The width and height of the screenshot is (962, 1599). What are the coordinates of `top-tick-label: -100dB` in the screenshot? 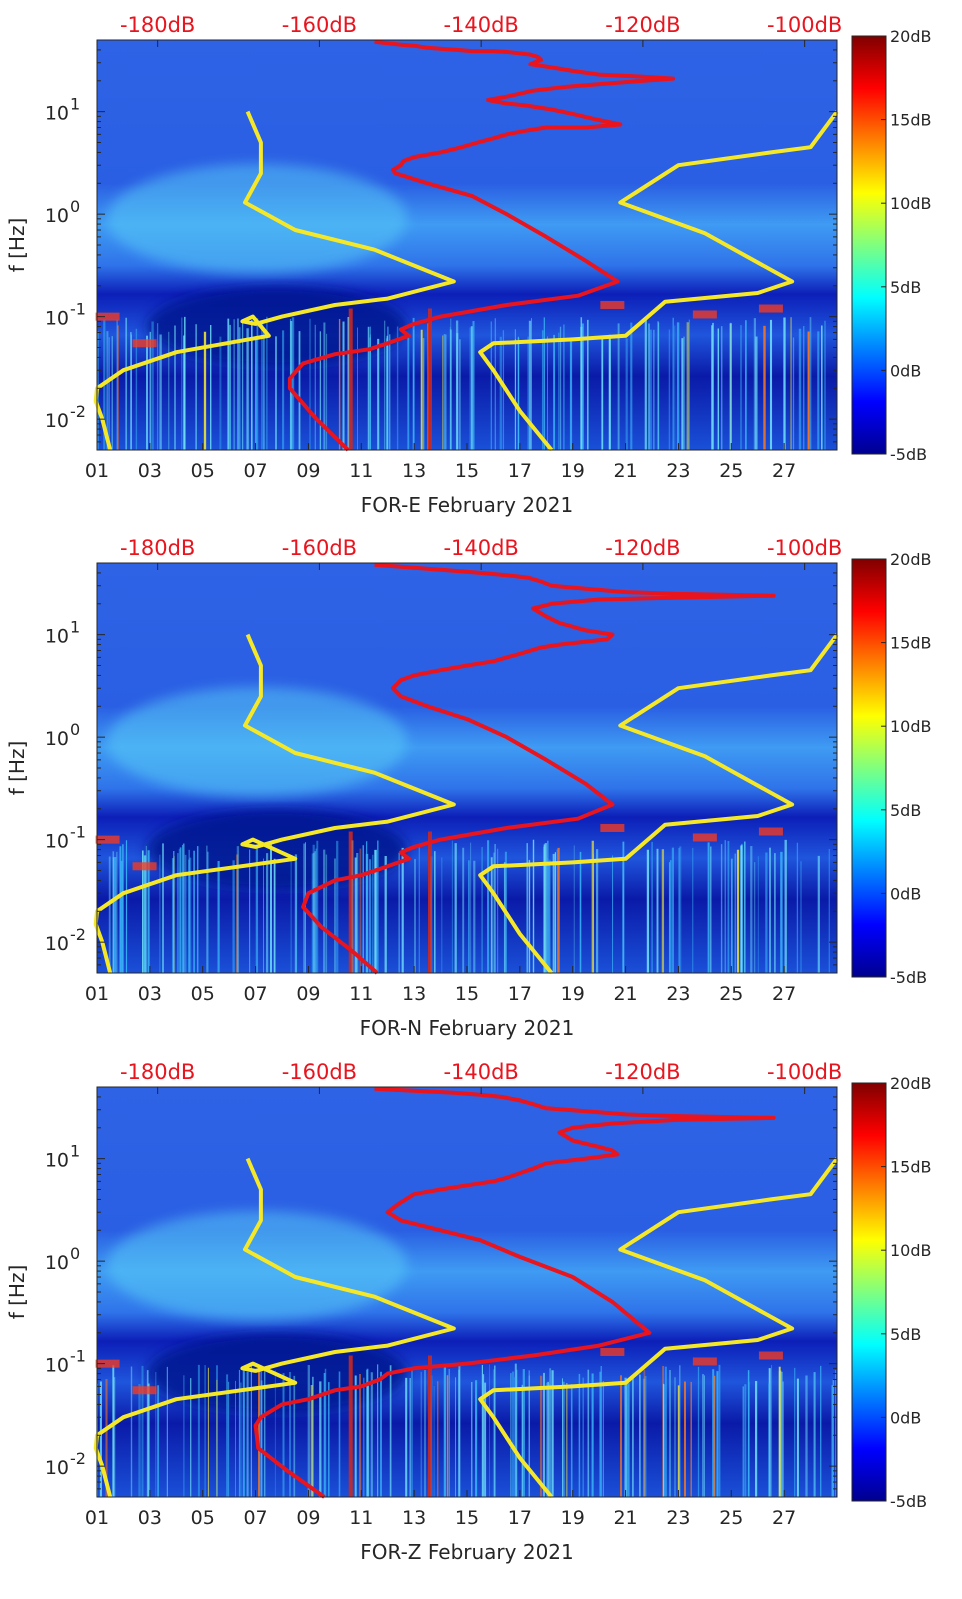 It's located at (804, 1072).